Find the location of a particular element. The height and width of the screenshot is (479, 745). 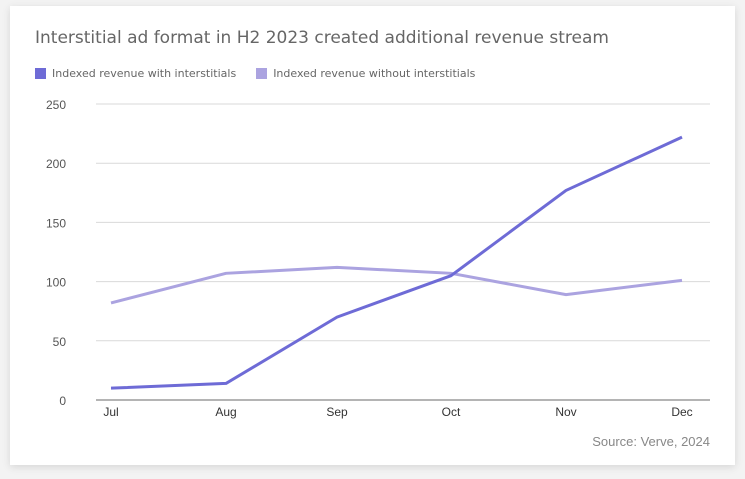

y-tick-label: 100 is located at coordinates (56, 283).